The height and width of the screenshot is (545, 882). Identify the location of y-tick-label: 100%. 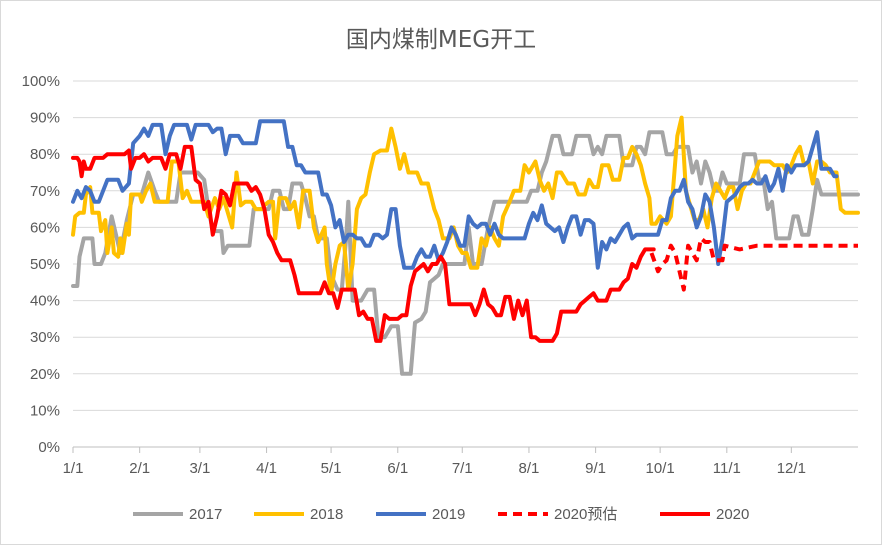
(41, 81).